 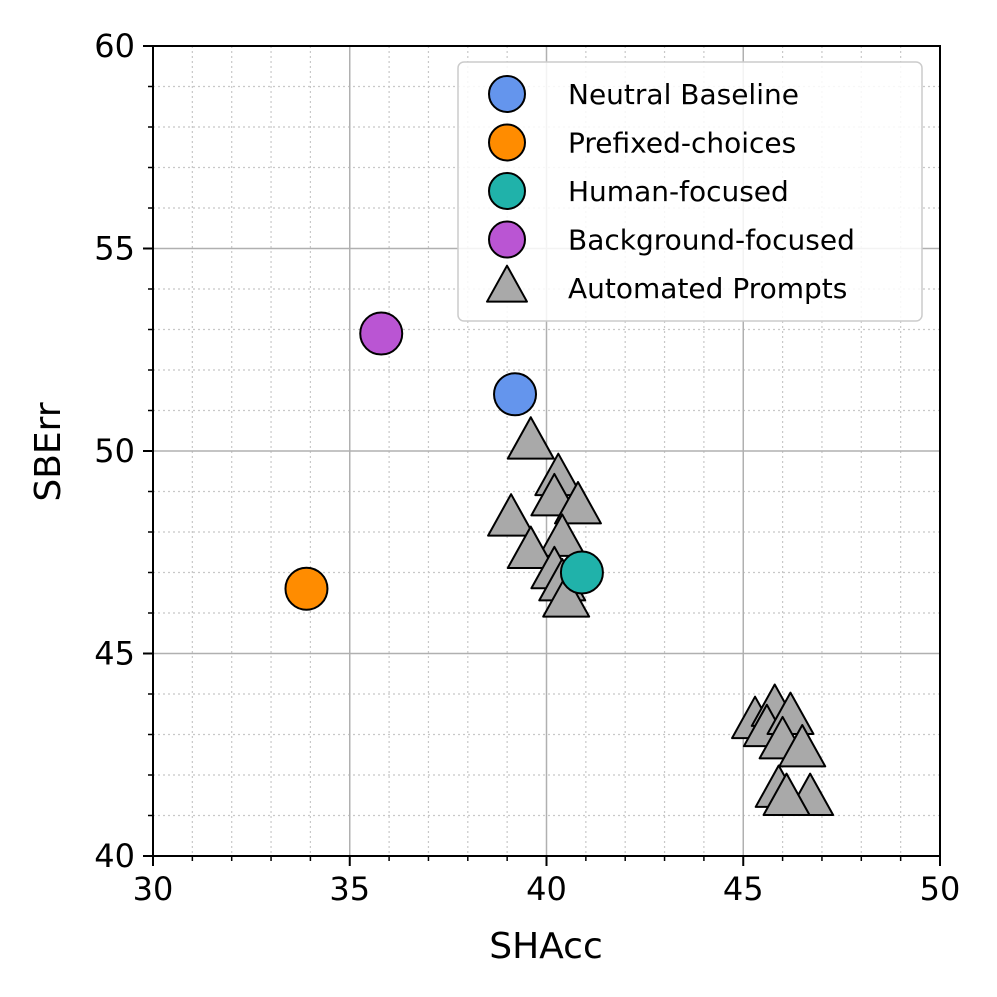 What do you see at coordinates (114, 856) in the screenshot?
I see `y-tick-label: 40` at bounding box center [114, 856].